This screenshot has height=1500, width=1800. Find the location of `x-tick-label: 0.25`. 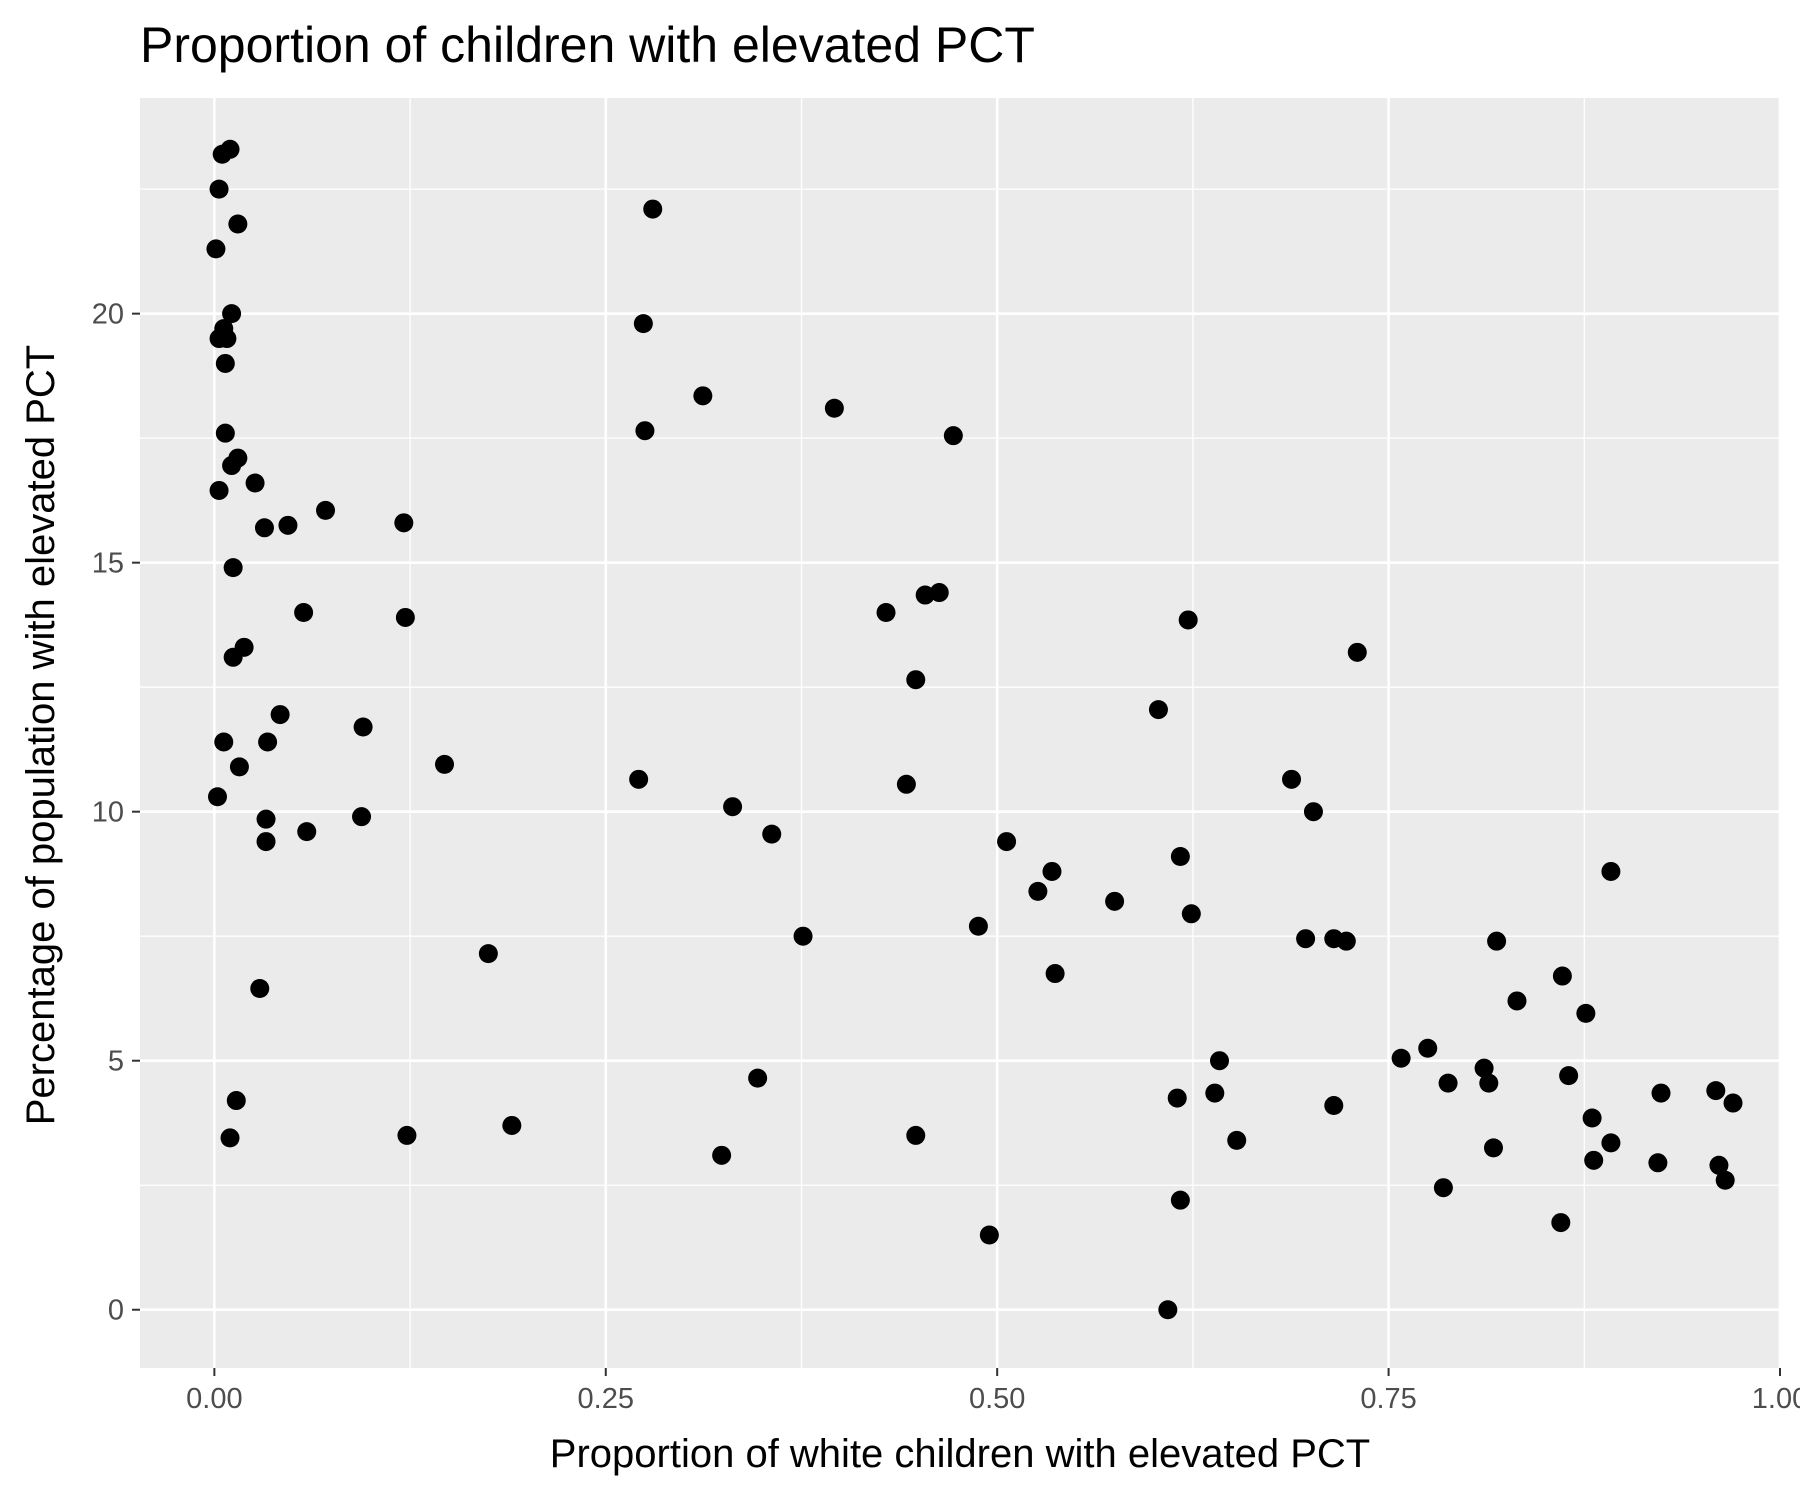

x-tick-label: 0.25 is located at coordinates (606, 1399).